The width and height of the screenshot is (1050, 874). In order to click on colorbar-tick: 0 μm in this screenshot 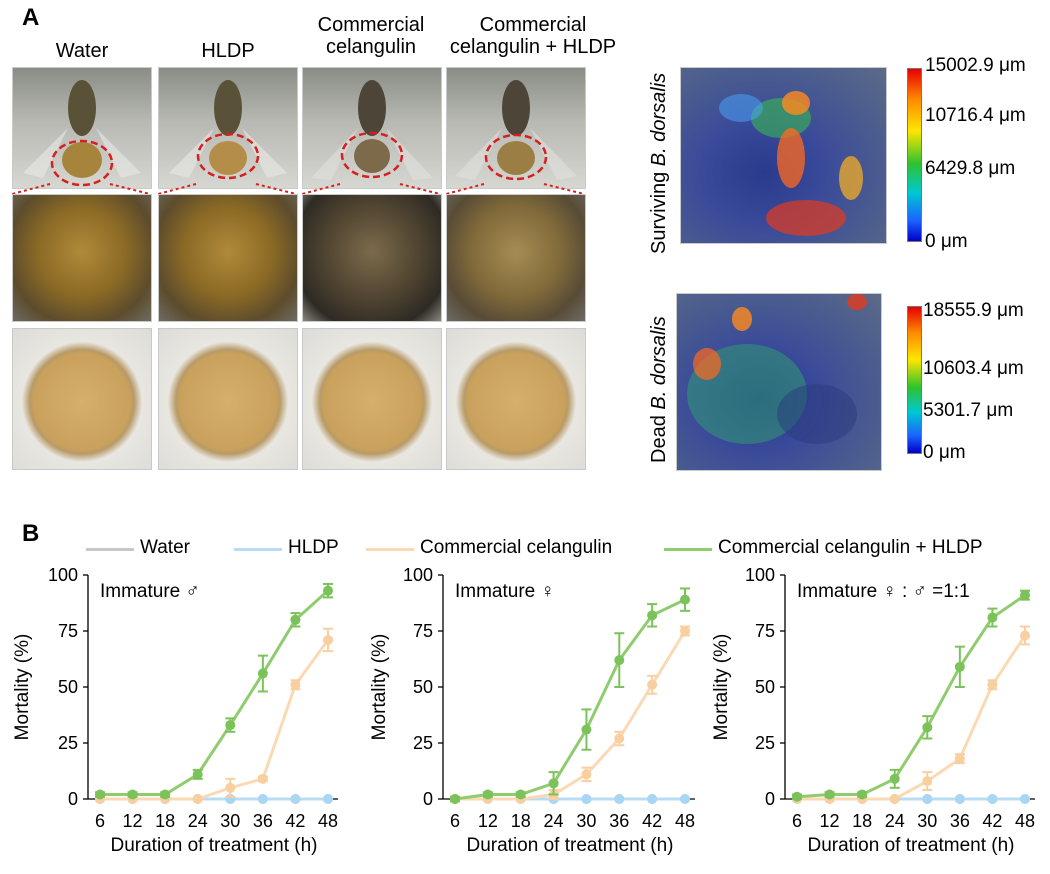, I will do `click(944, 452)`.